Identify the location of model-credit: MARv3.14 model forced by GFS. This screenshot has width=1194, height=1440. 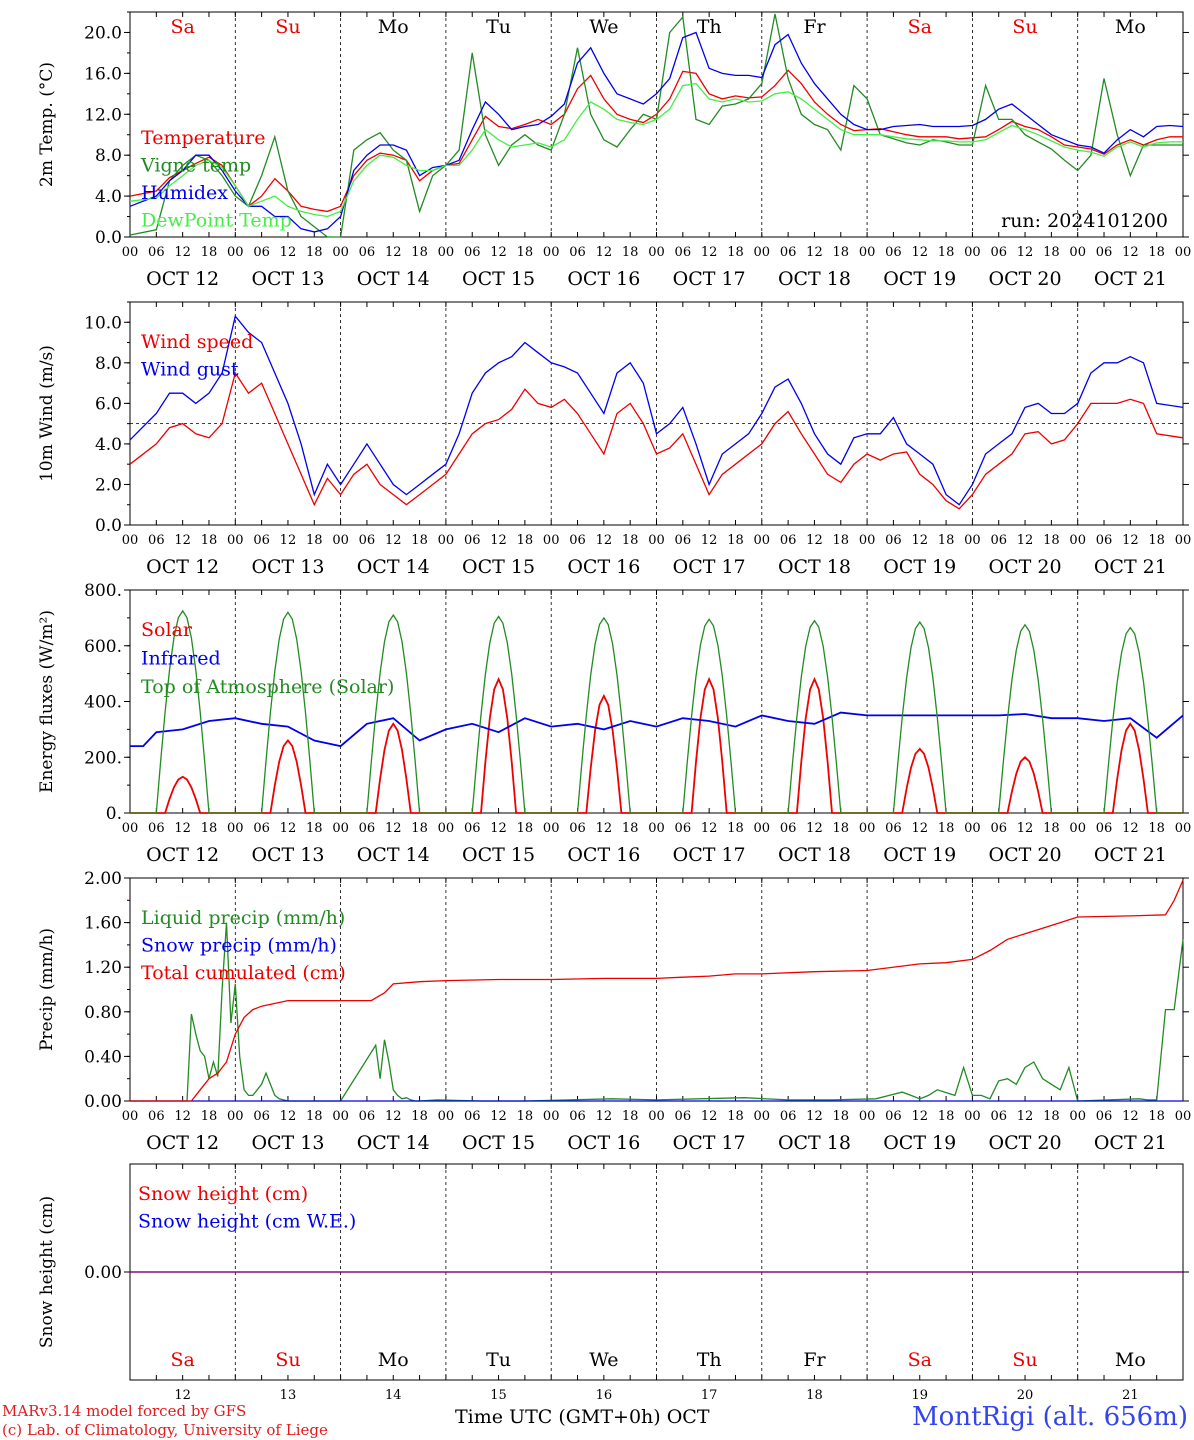
(124, 1411).